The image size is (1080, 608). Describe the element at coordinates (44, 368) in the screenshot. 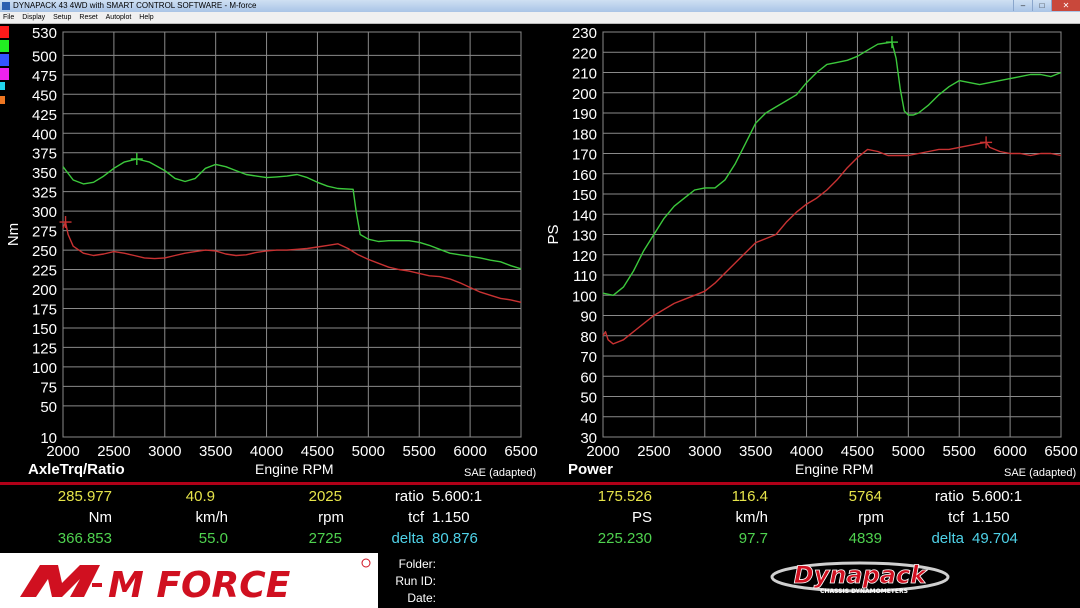

I see `torque-y-tick-label: 100` at that location.